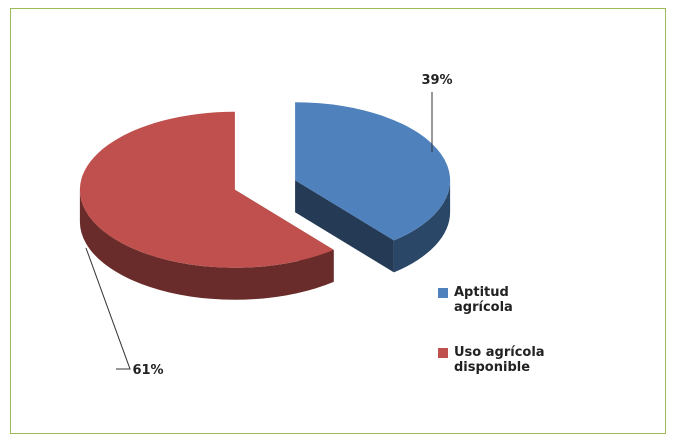 The width and height of the screenshot is (678, 442). I want to click on legend-label: Aptitud agrícola, so click(483, 300).